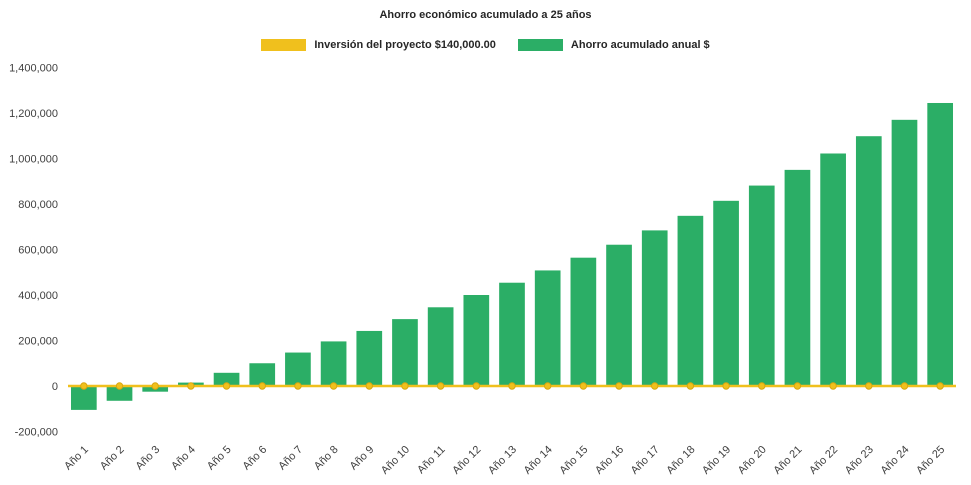 This screenshot has height=485, width=971. I want to click on bar-año-1, so click(83, 398).